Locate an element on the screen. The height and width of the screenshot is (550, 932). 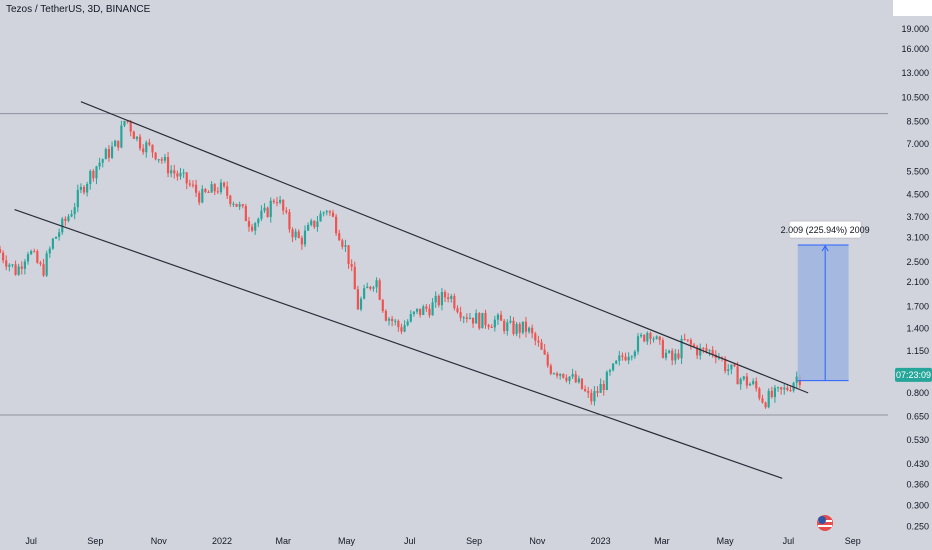
y-tick-label: 5.500 is located at coordinates (917, 172).